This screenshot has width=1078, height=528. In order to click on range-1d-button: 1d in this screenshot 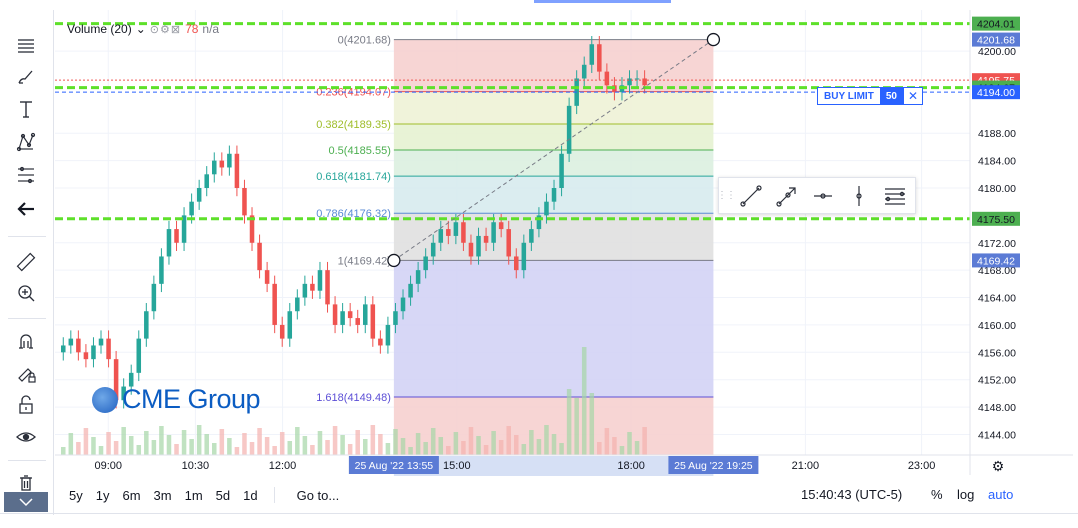, I will do `click(250, 495)`.